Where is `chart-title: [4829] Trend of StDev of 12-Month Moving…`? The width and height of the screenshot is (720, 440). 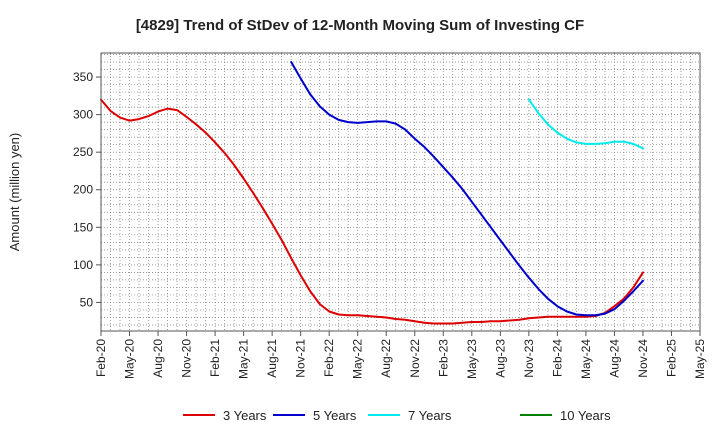 chart-title: [4829] Trend of StDev of 12-Month Moving… is located at coordinates (360, 25).